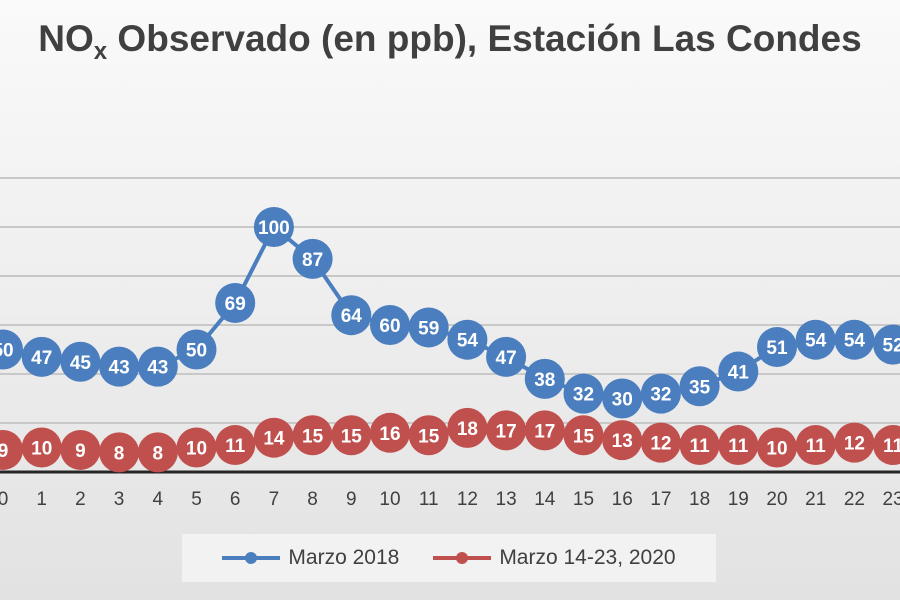 The image size is (900, 600). What do you see at coordinates (274, 499) in the screenshot?
I see `x-tick-label: 7` at bounding box center [274, 499].